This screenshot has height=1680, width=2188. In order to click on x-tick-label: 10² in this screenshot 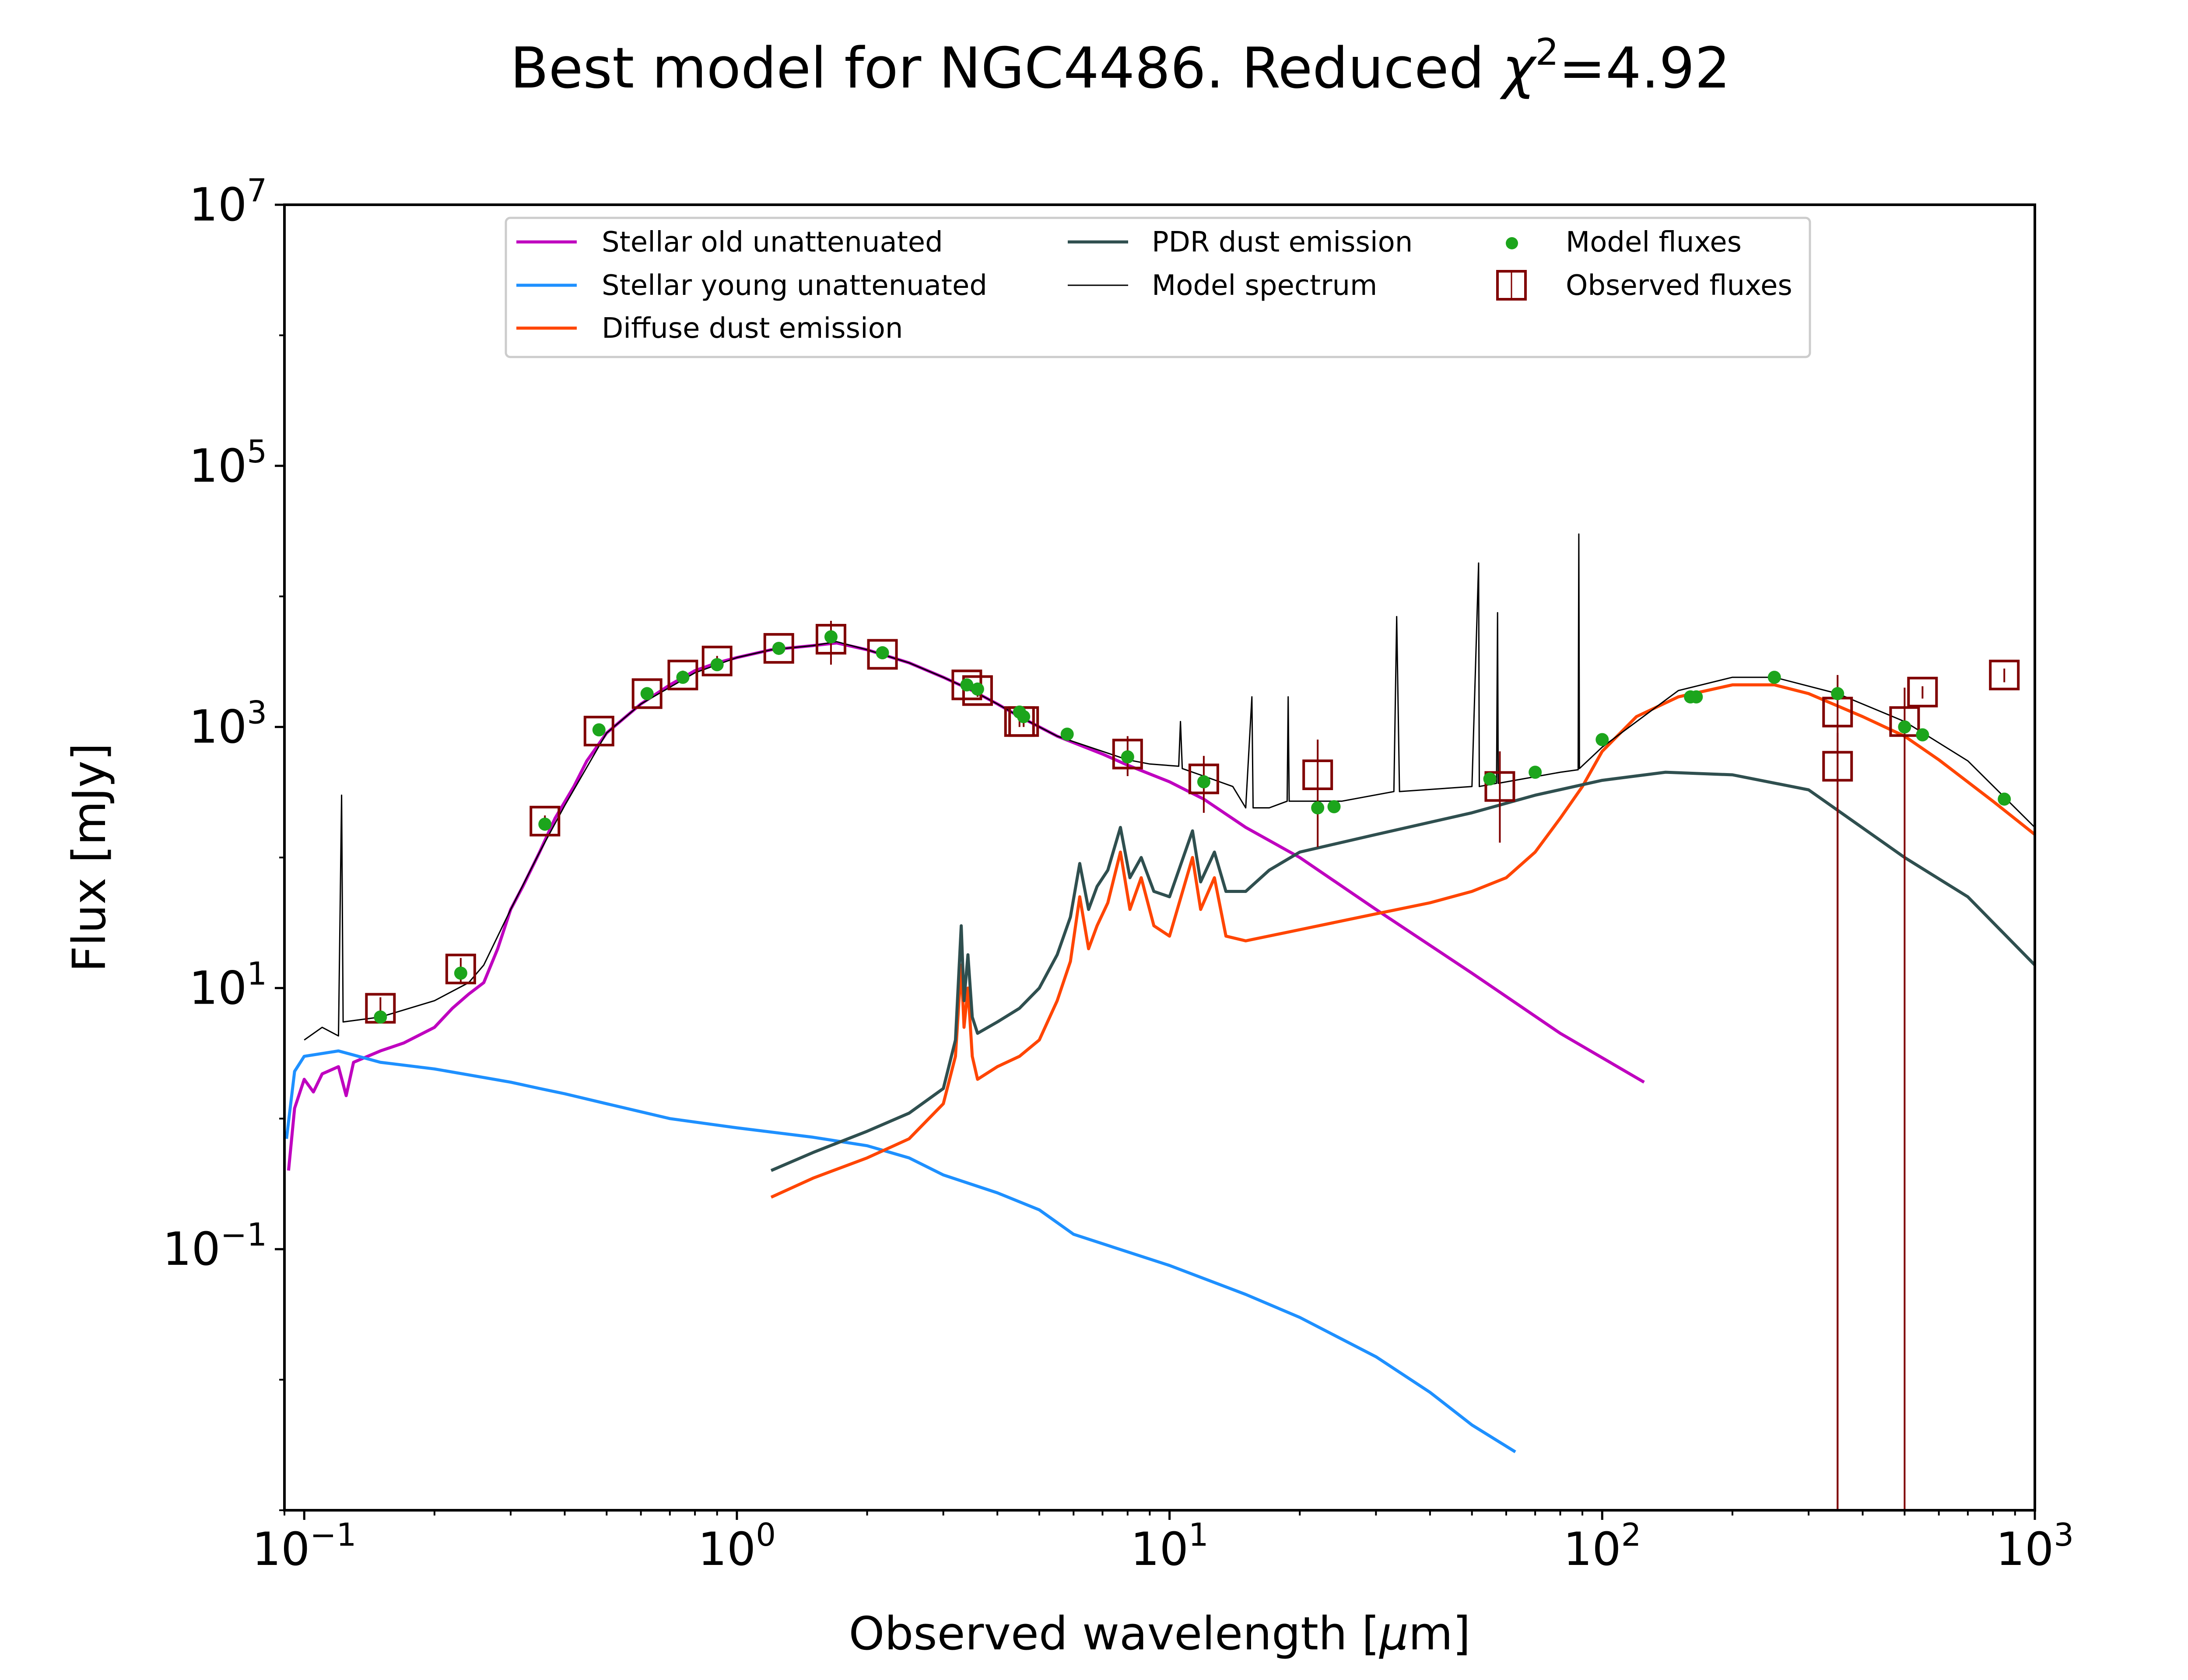, I will do `click(1602, 1546)`.